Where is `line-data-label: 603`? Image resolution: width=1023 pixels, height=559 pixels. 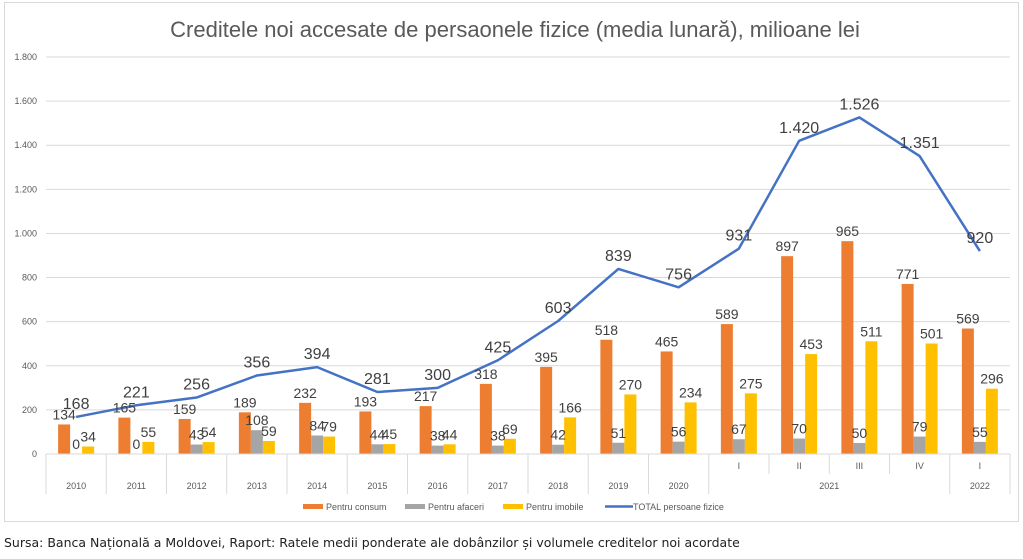 line-data-label: 603 is located at coordinates (558, 308).